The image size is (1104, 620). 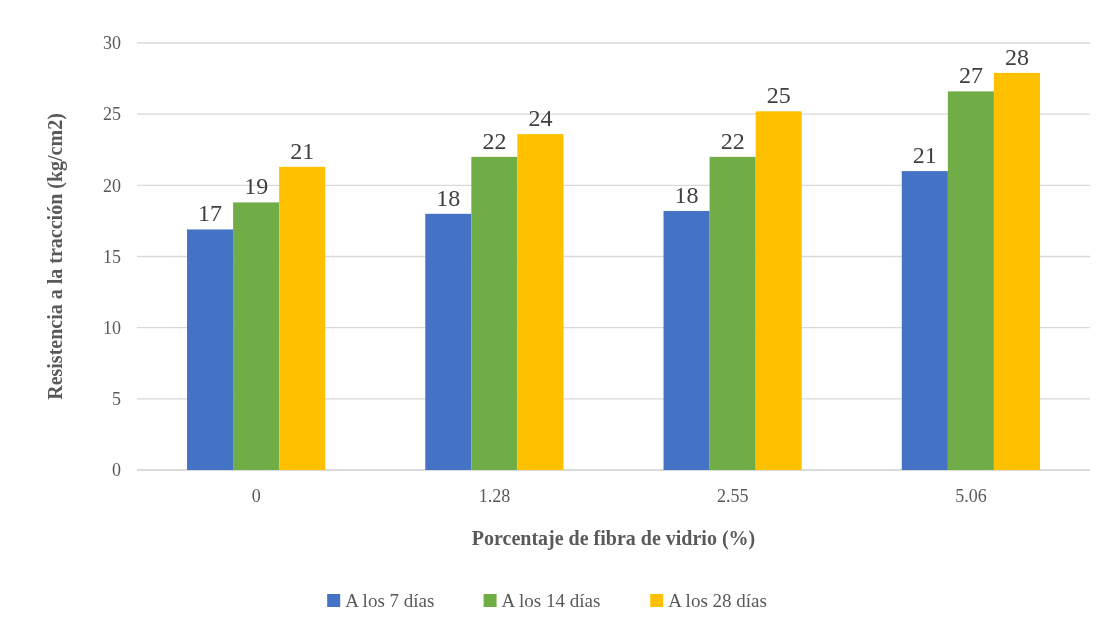 I want to click on y-tick-label: 10, so click(x=112, y=327).